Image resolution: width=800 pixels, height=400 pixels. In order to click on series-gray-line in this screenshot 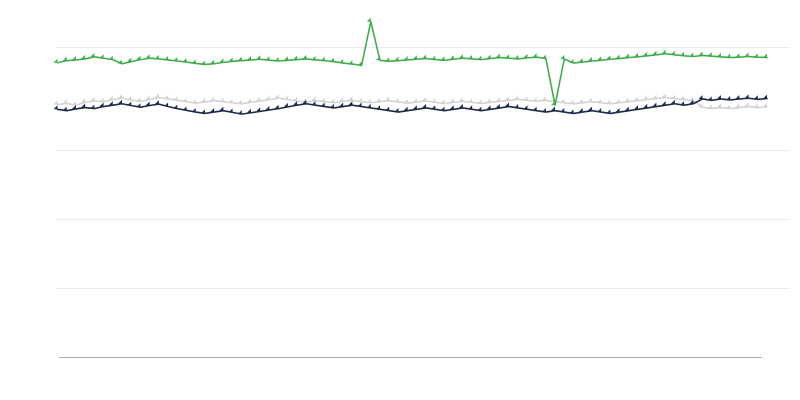, I will do `click(412, 103)`.